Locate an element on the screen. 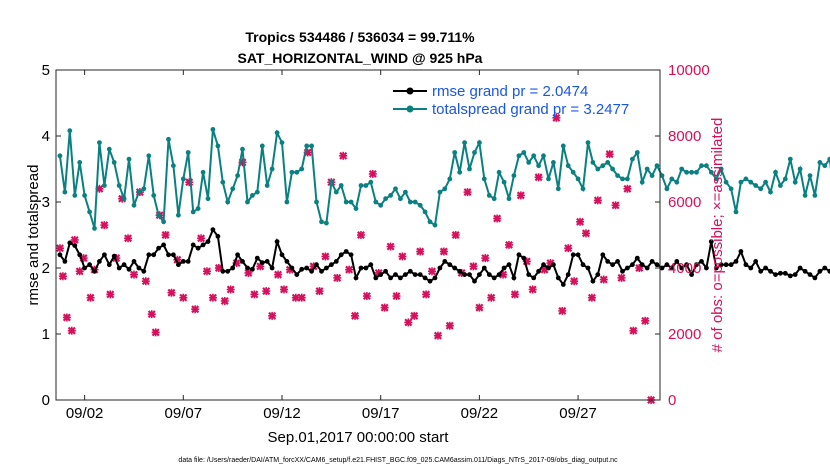 This screenshot has width=830, height=470. y-axis-label: rmse and totalspread is located at coordinates (33, 235).